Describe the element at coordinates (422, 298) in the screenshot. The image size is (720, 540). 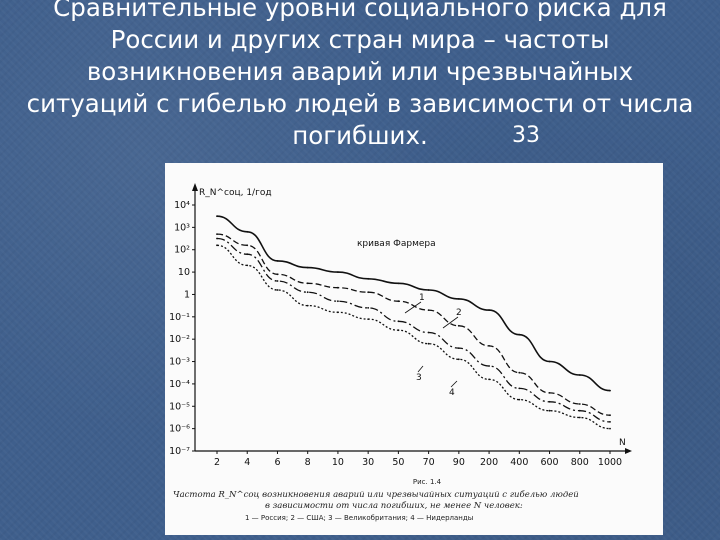
I see `series-label: 1` at that location.